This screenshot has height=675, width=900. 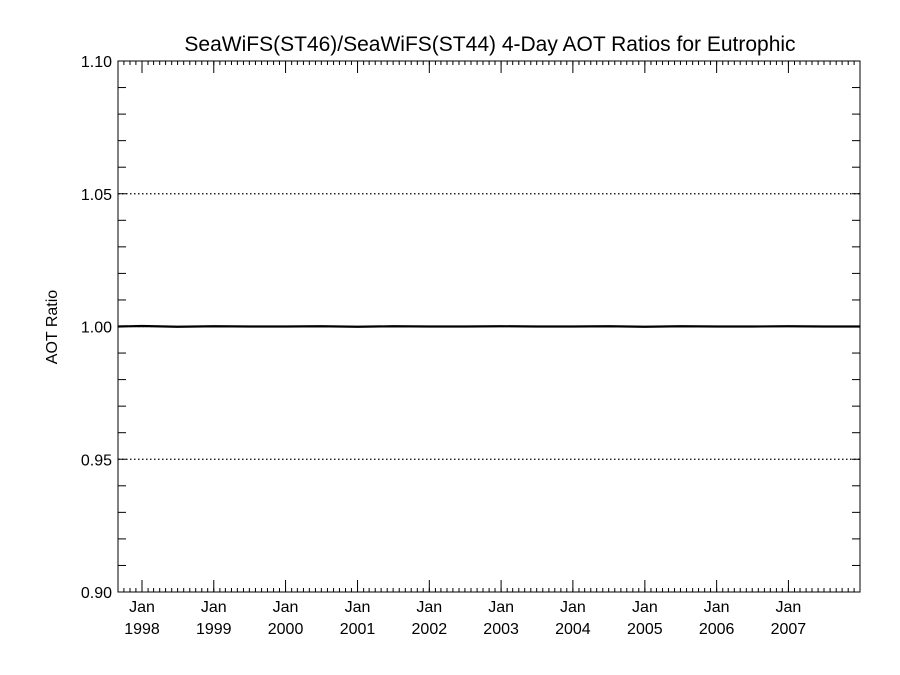 I want to click on series-group, so click(x=488, y=326).